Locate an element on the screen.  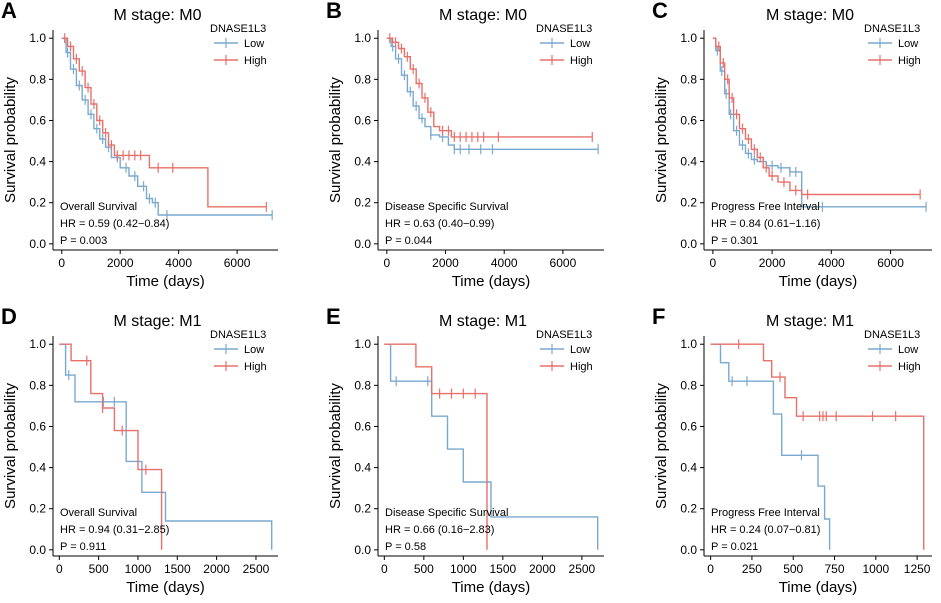
stats-annotation: HR = 0.94 (0.31−2.85) is located at coordinates (114, 530).